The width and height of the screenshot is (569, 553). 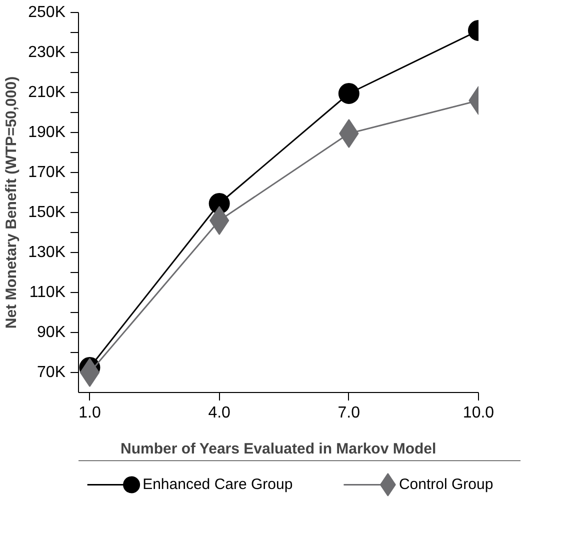 I want to click on y-tick-label: 90K, so click(x=51, y=332).